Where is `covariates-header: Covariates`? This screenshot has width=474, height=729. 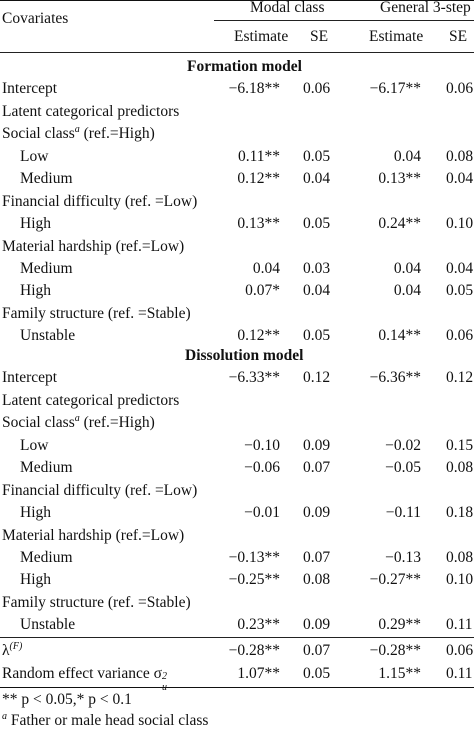
covariates-header: Covariates is located at coordinates (35, 18).